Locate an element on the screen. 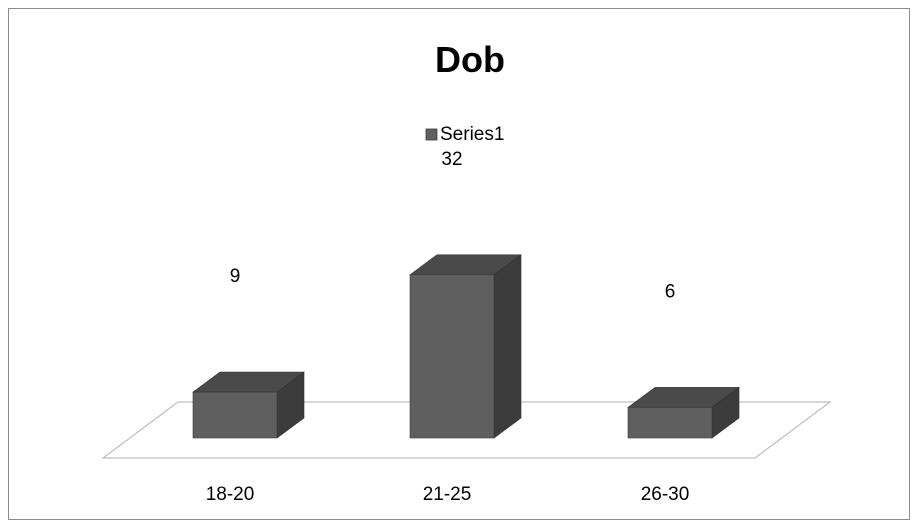  chart-legend: Series1 is located at coordinates (464, 134).